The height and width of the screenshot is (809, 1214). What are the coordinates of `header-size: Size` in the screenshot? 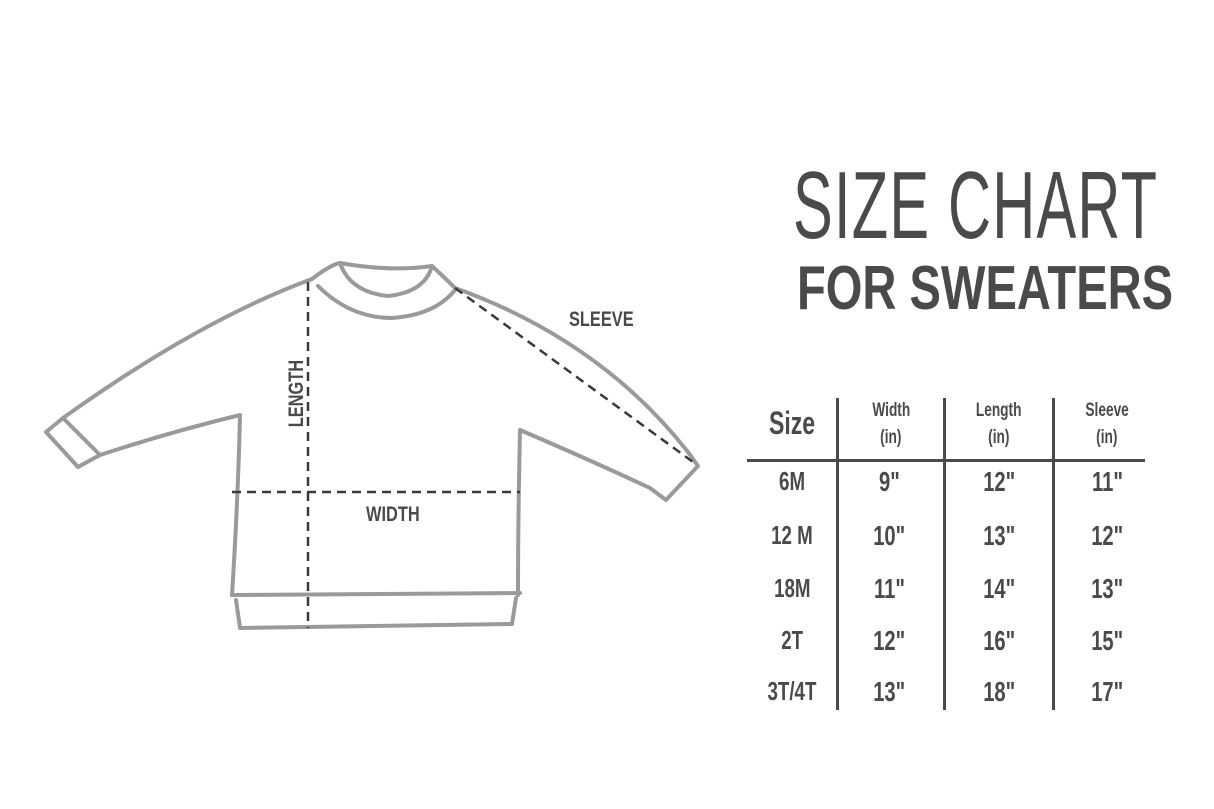 It's located at (792, 423).